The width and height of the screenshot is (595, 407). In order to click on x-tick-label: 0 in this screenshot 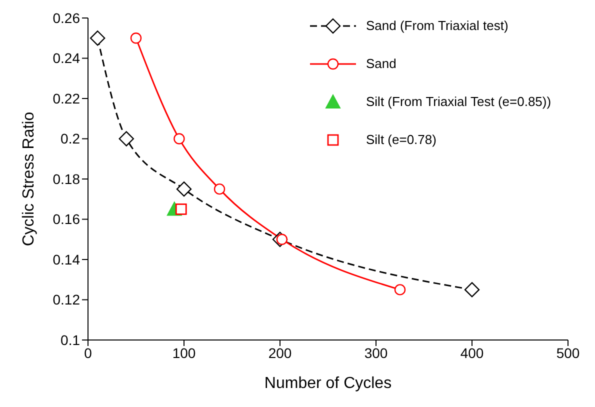, I will do `click(88, 352)`.